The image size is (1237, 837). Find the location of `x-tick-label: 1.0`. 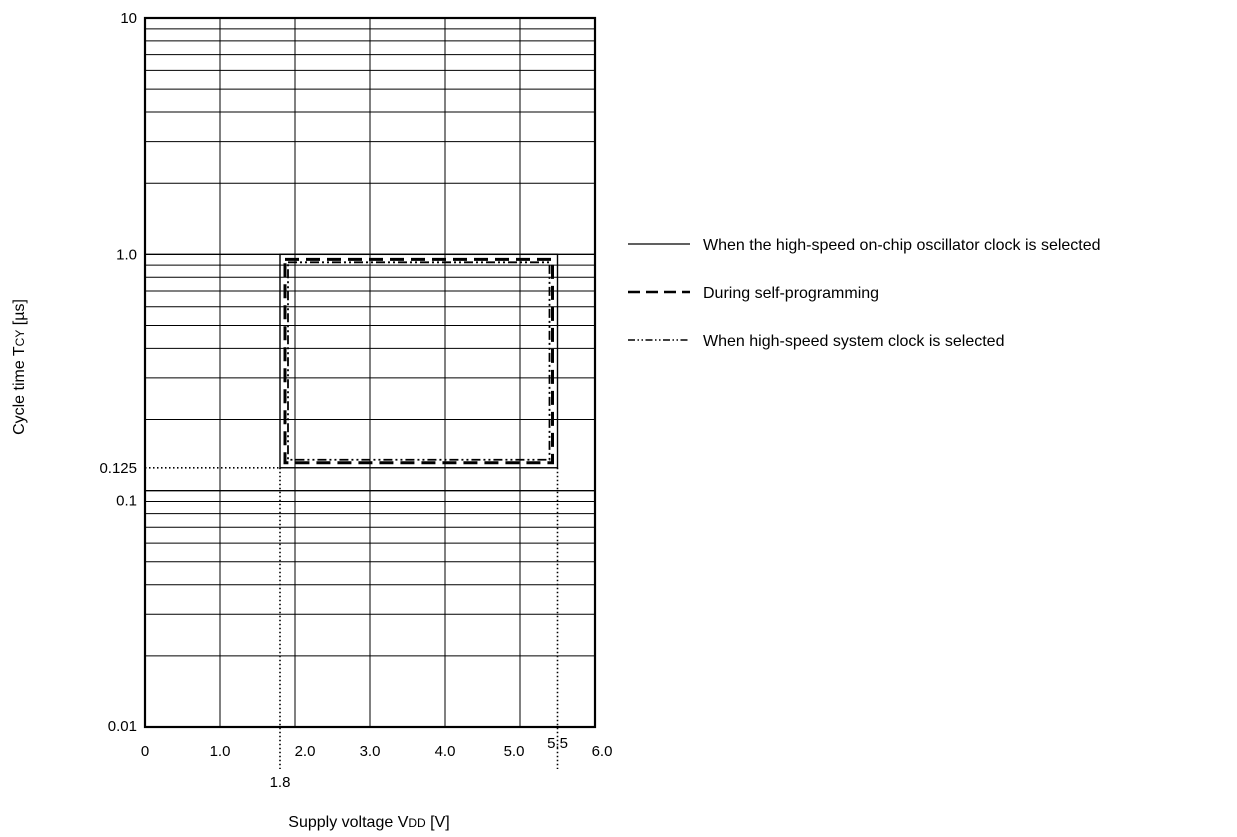

x-tick-label: 1.0 is located at coordinates (220, 751).